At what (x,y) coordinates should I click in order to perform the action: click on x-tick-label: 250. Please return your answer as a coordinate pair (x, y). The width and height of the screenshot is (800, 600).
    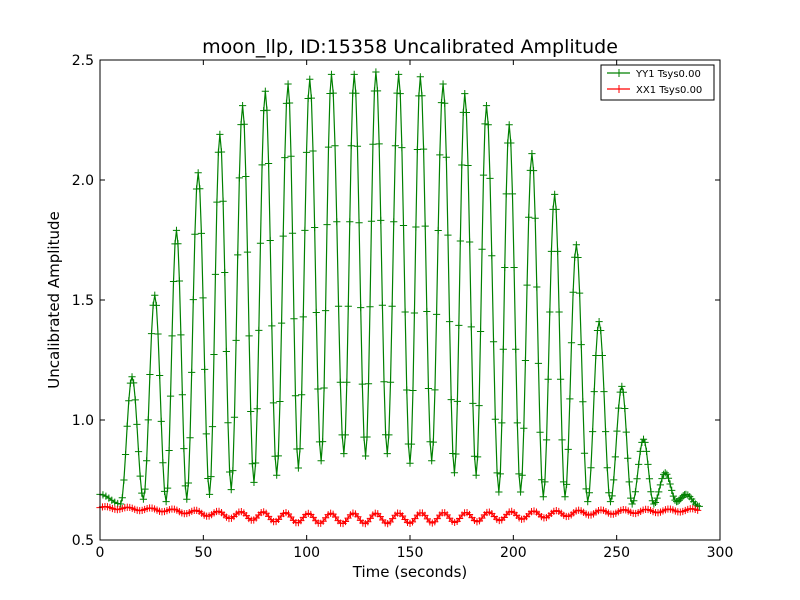
    Looking at the image, I should click on (616, 553).